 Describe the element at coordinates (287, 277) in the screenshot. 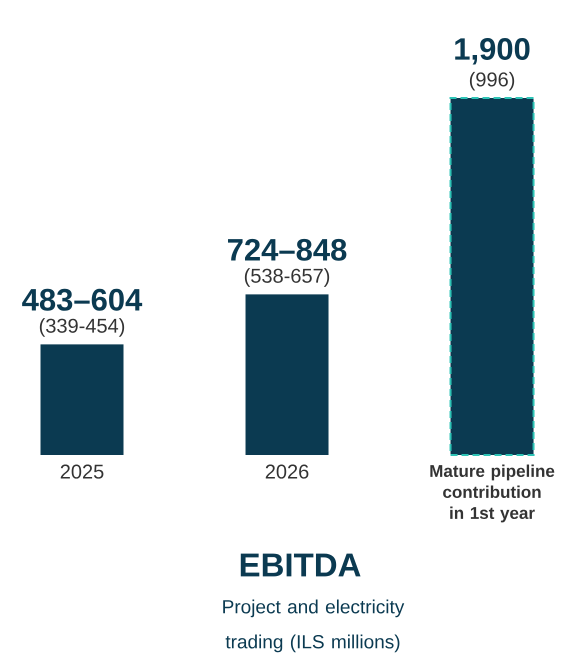

I see `annotation: (538-657)` at that location.